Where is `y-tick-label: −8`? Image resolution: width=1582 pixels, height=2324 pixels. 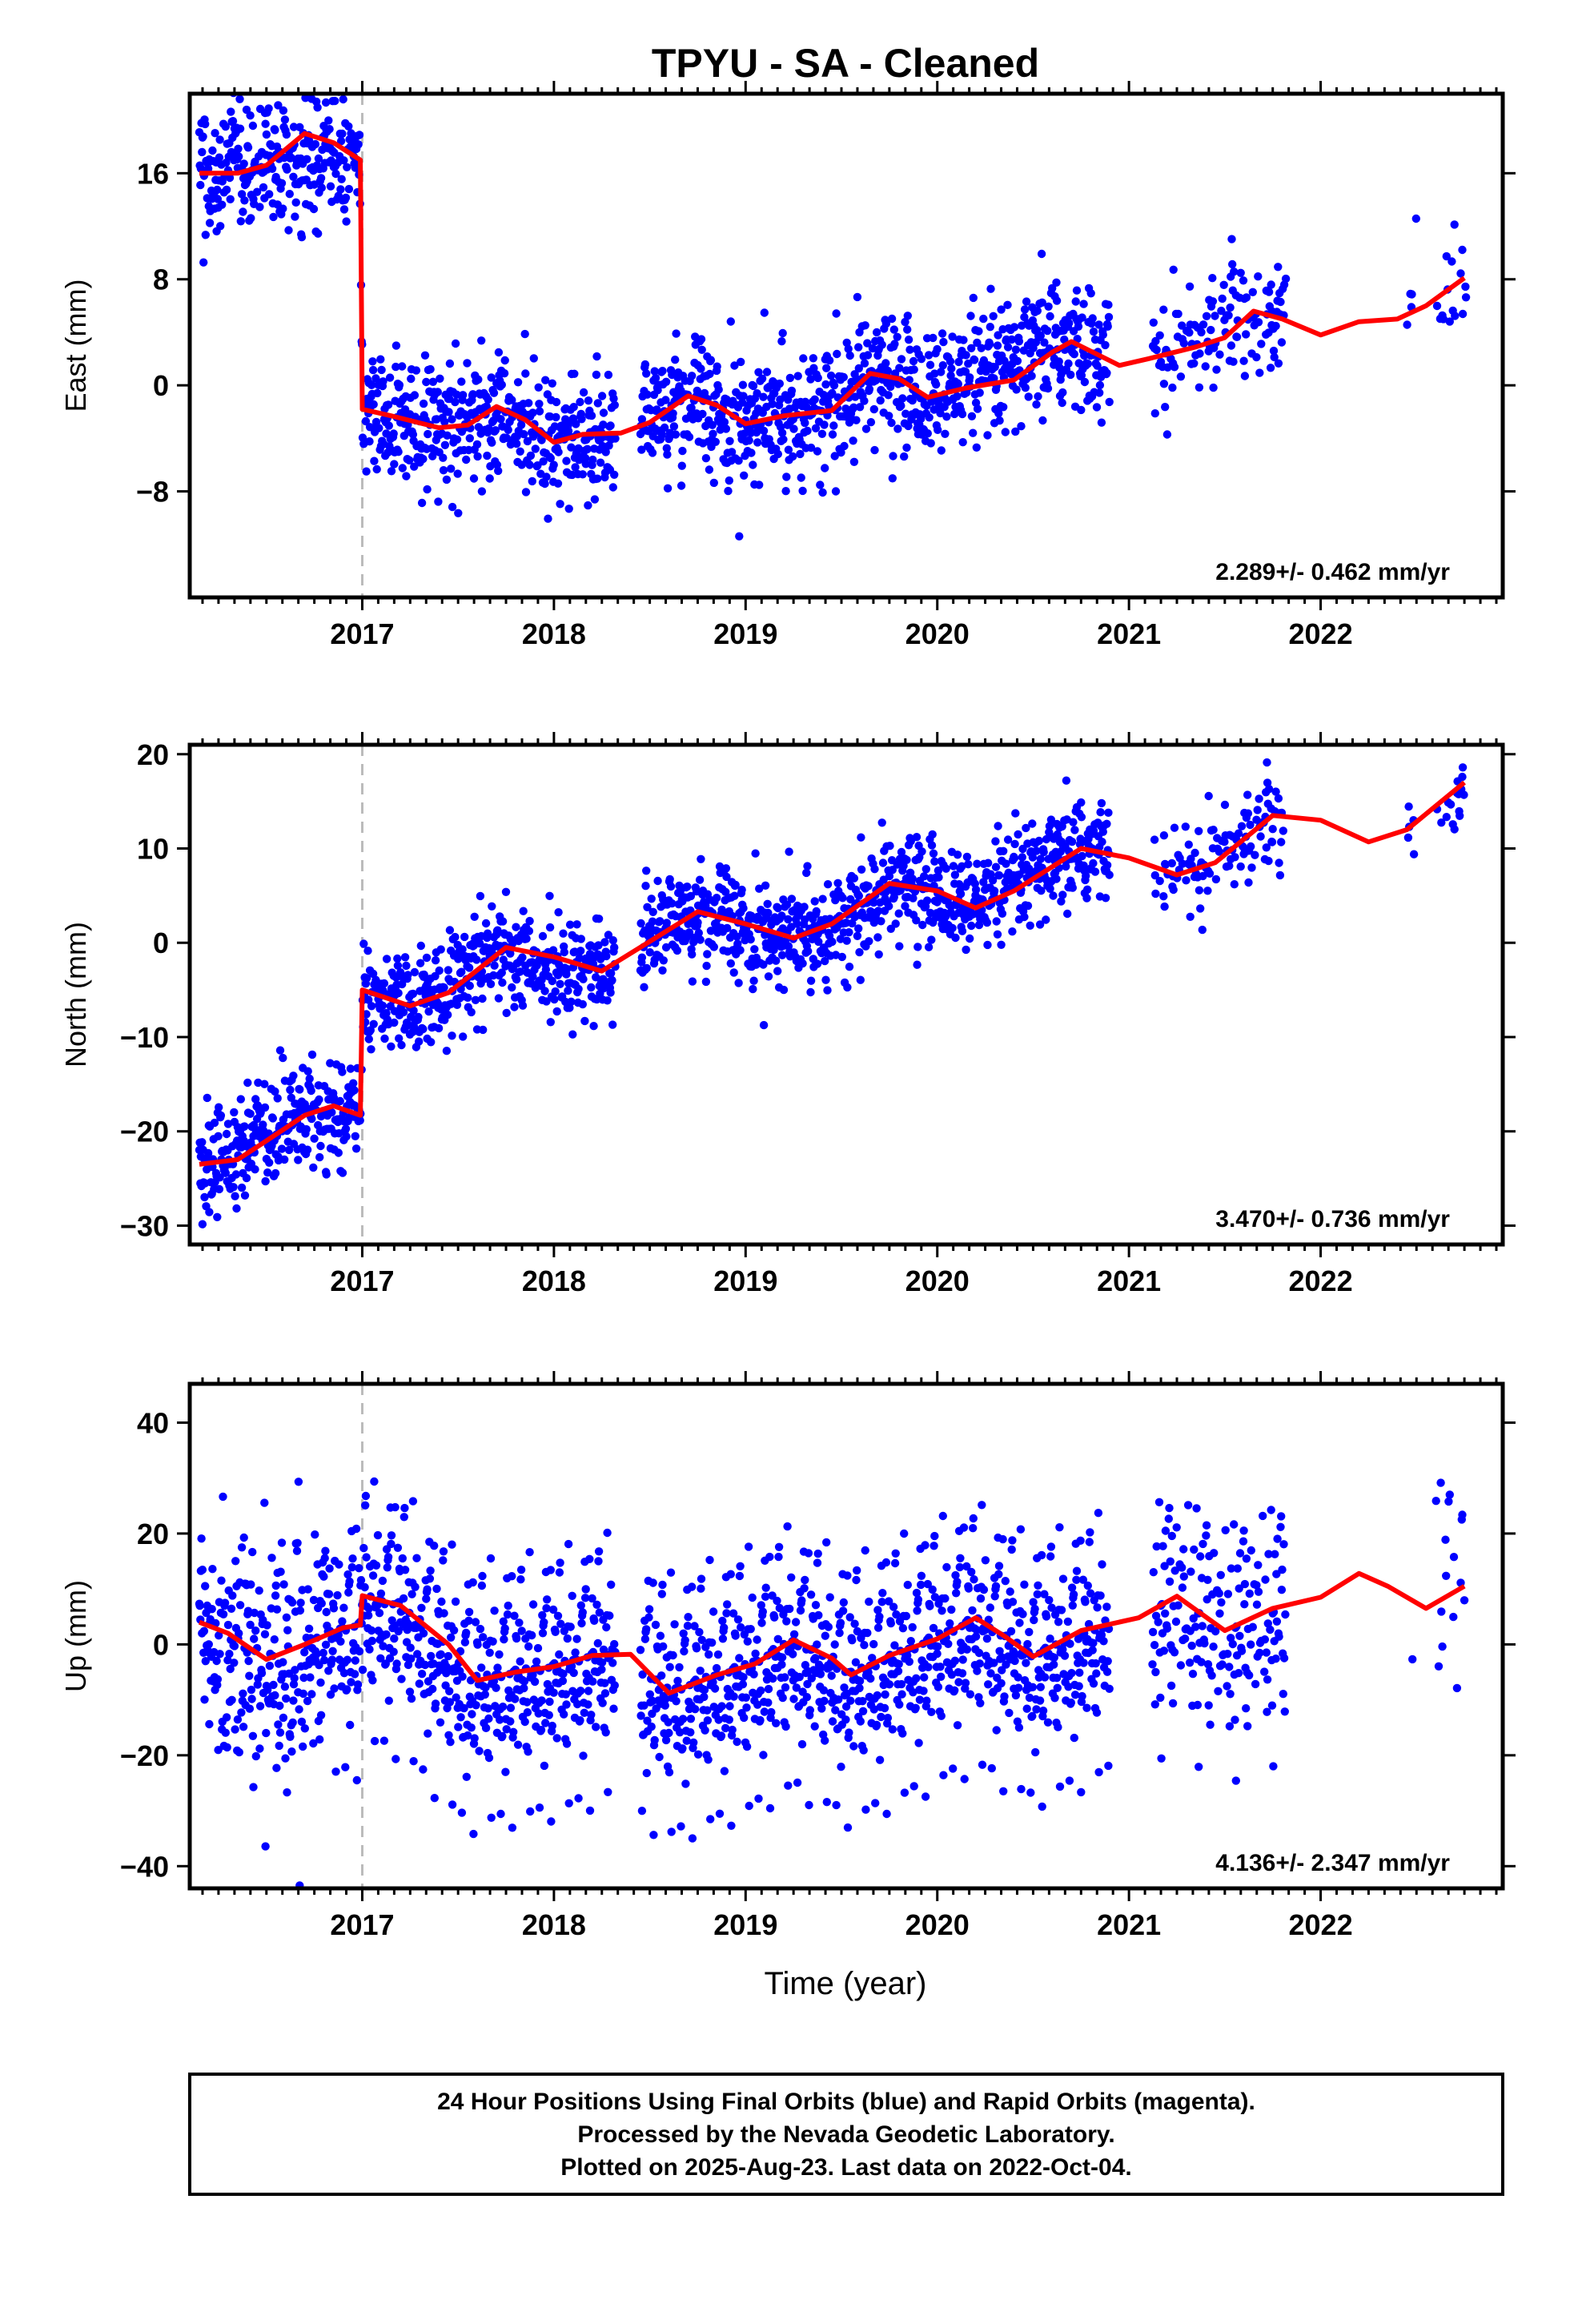
y-tick-label: −8 is located at coordinates (152, 492).